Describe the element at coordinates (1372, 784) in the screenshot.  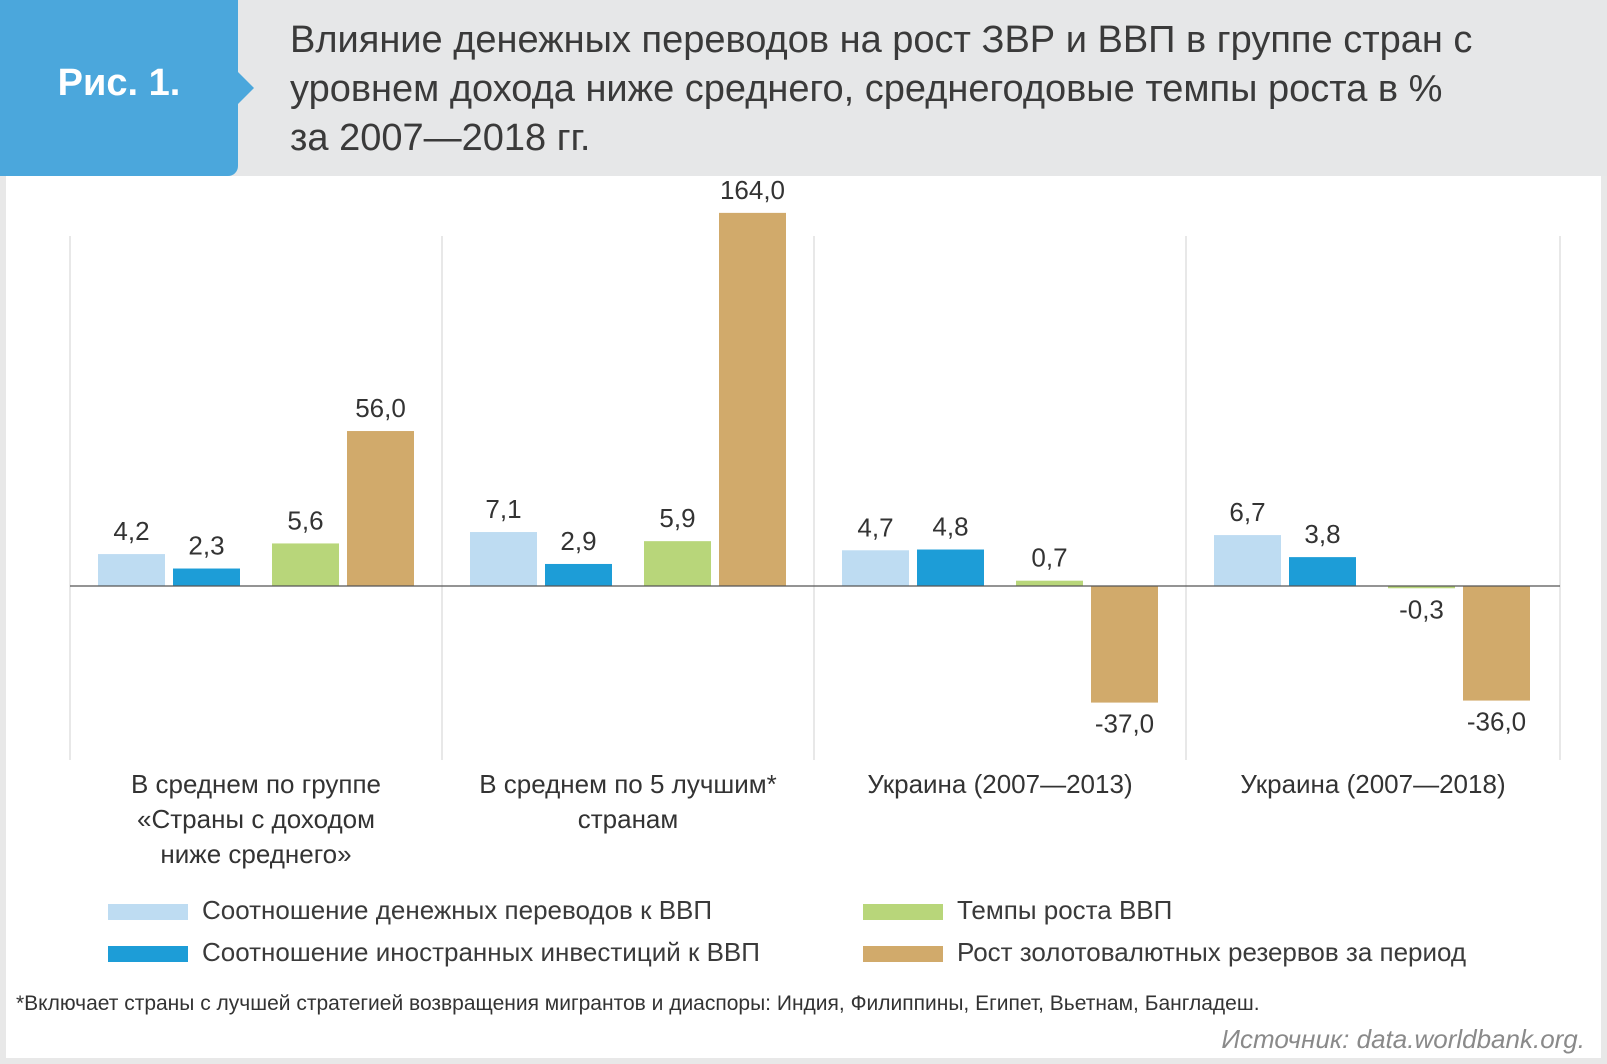
I see `category-label: Украина (2007—2018)` at that location.